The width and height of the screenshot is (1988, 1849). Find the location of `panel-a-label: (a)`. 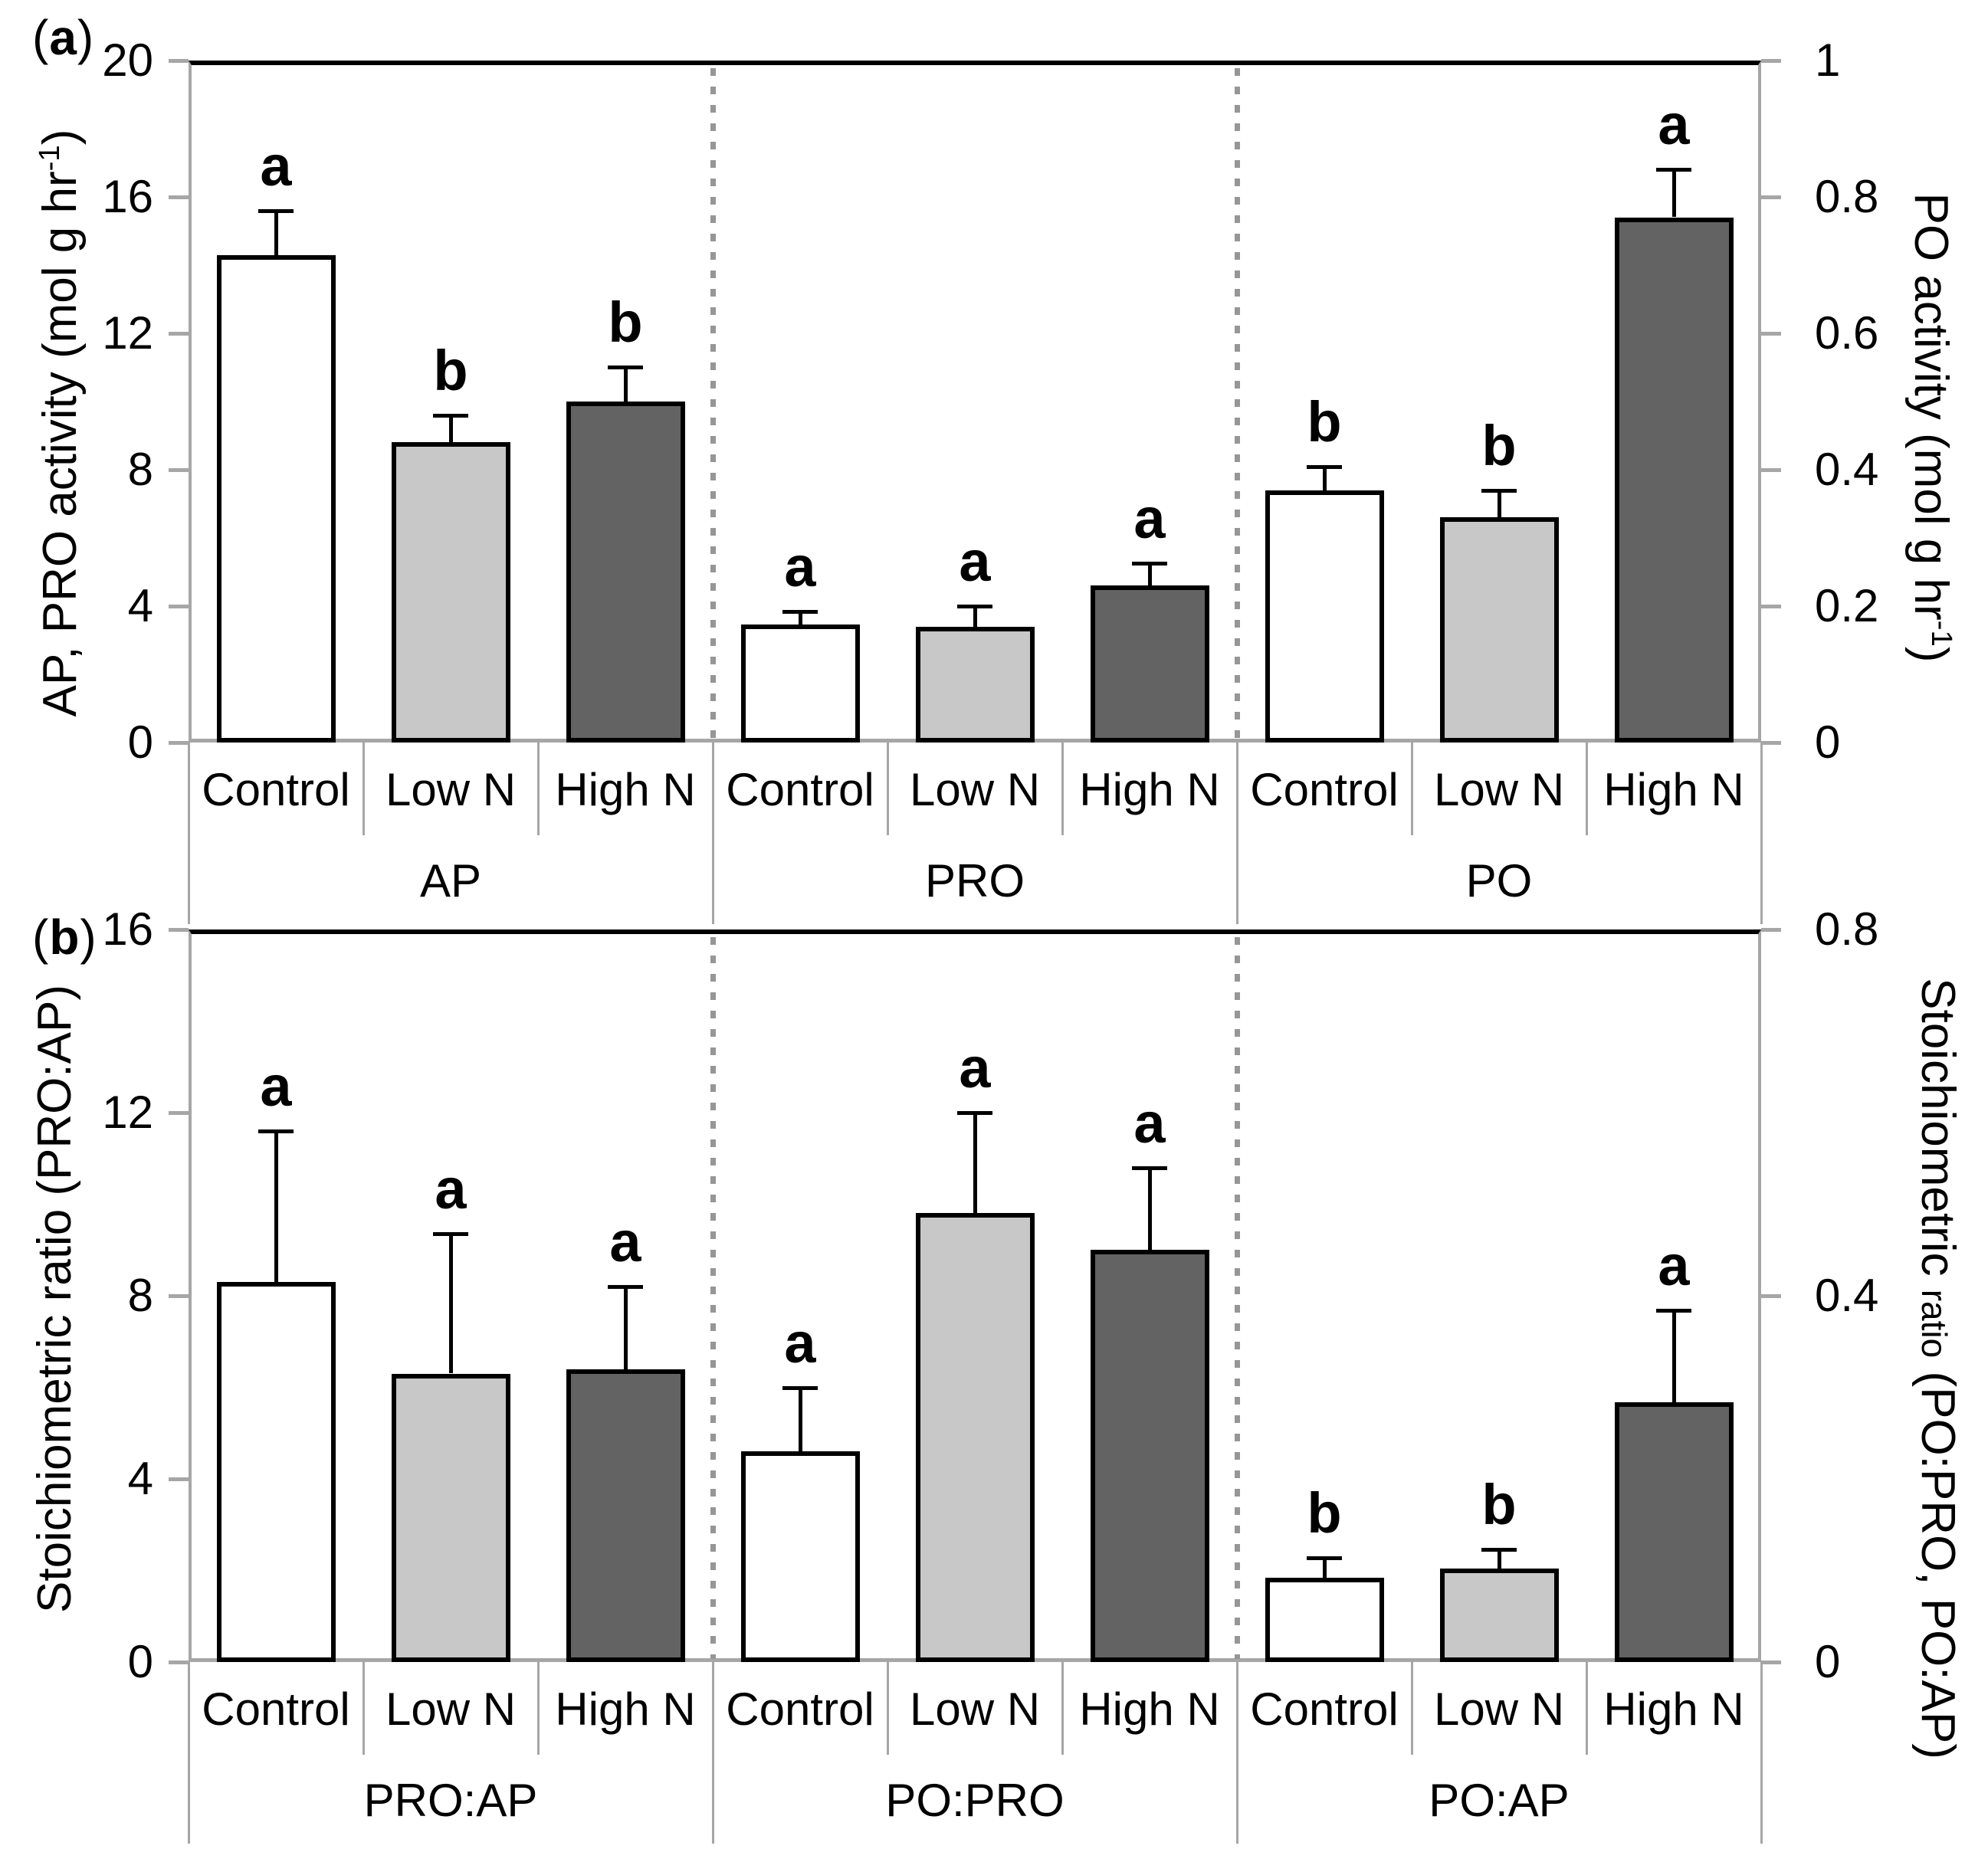

panel-a-label: (a) is located at coordinates (63, 37).